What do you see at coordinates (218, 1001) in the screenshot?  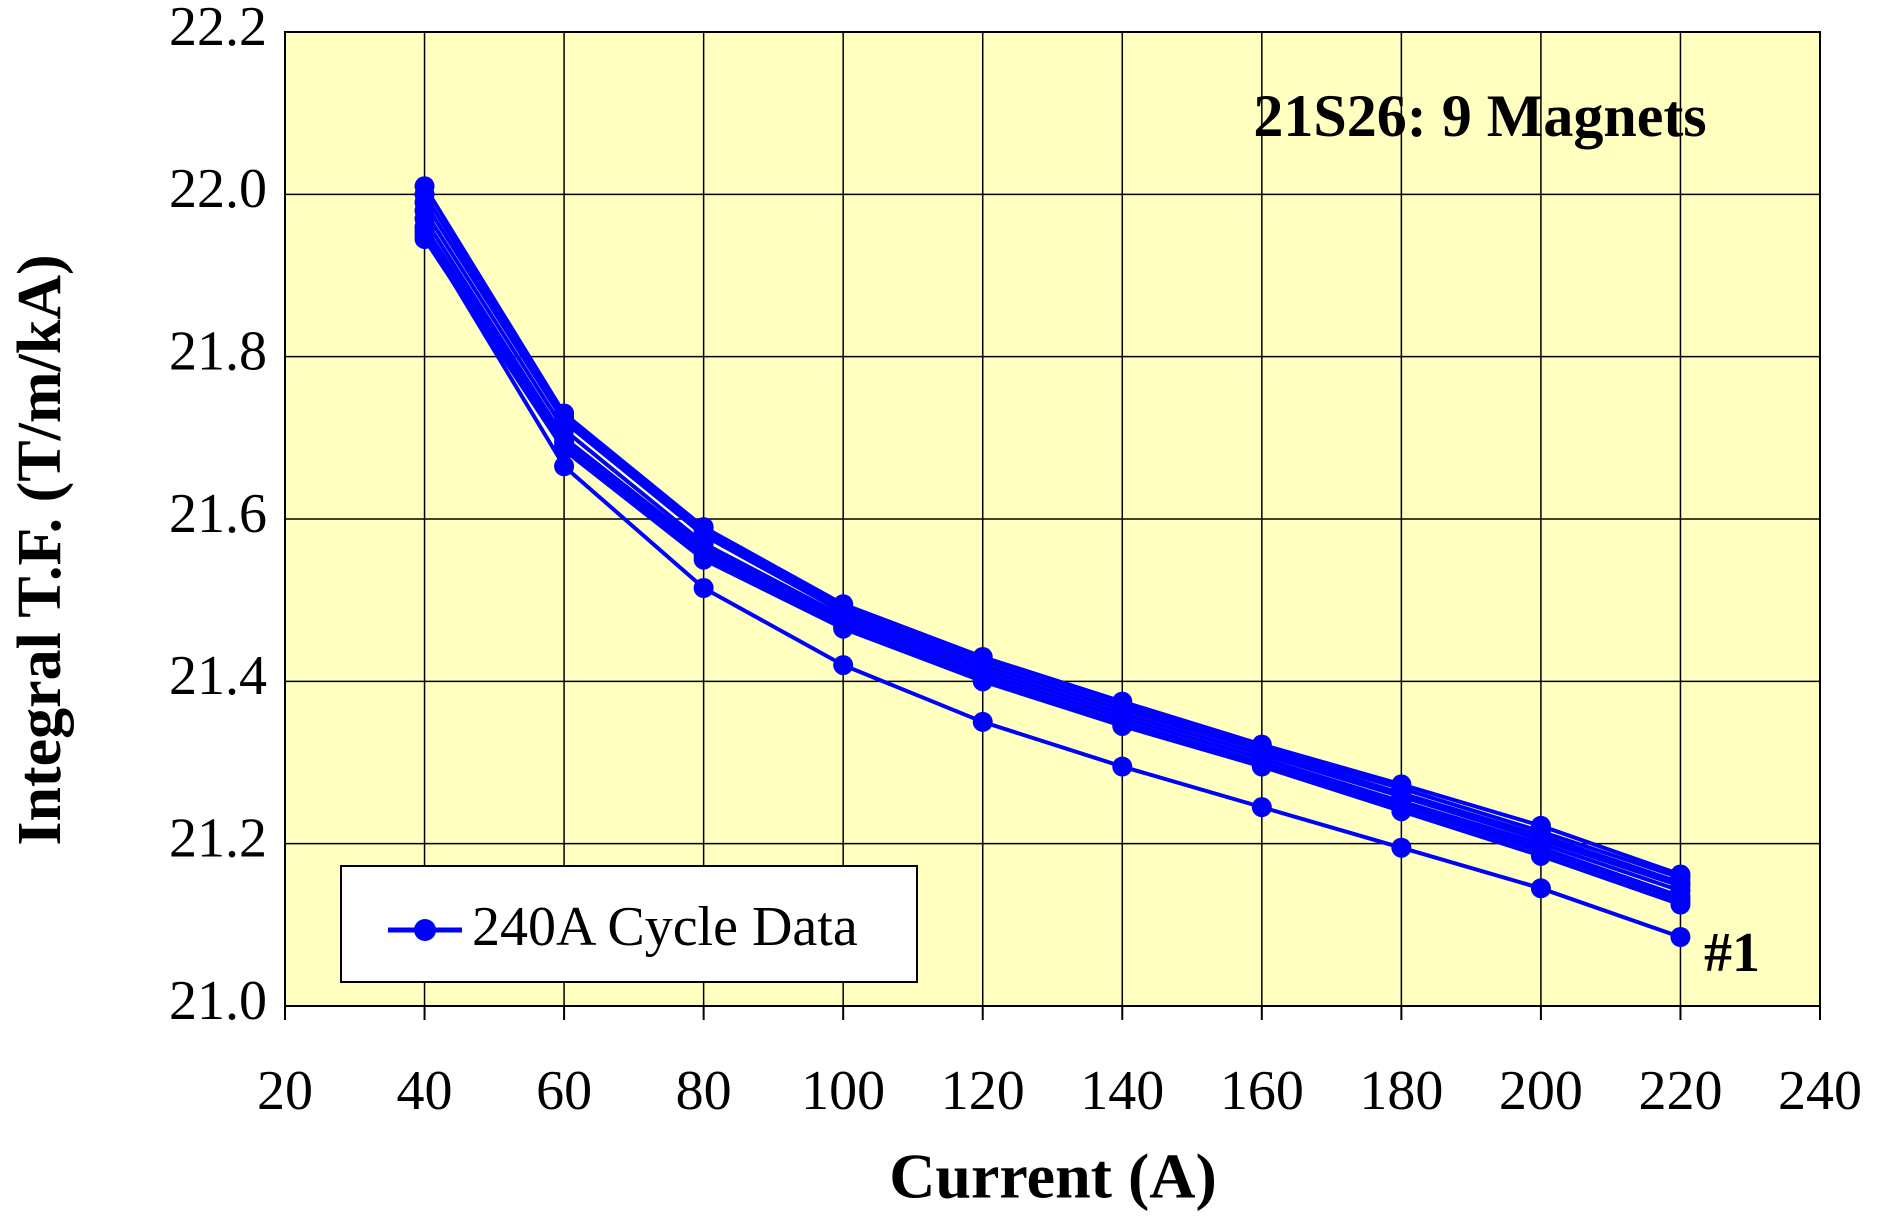 I see `y-tick-label: 21.0` at bounding box center [218, 1001].